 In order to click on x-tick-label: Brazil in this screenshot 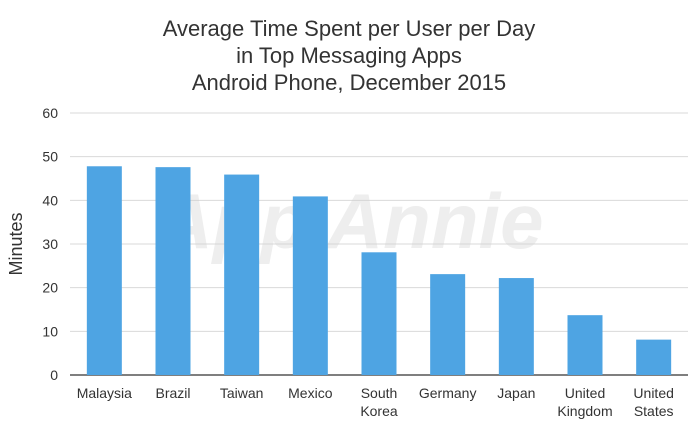, I will do `click(172, 393)`.